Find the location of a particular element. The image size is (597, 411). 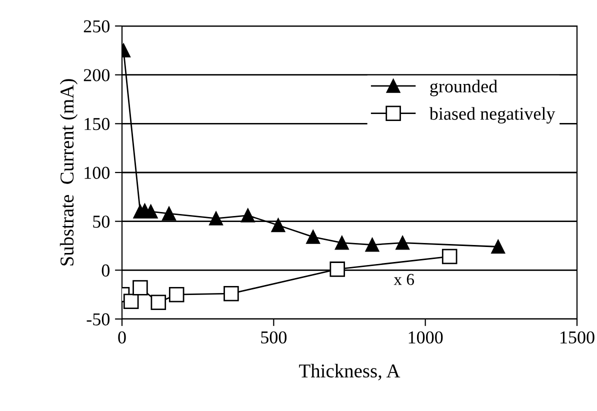

x-tick-label: 1000 is located at coordinates (425, 337).